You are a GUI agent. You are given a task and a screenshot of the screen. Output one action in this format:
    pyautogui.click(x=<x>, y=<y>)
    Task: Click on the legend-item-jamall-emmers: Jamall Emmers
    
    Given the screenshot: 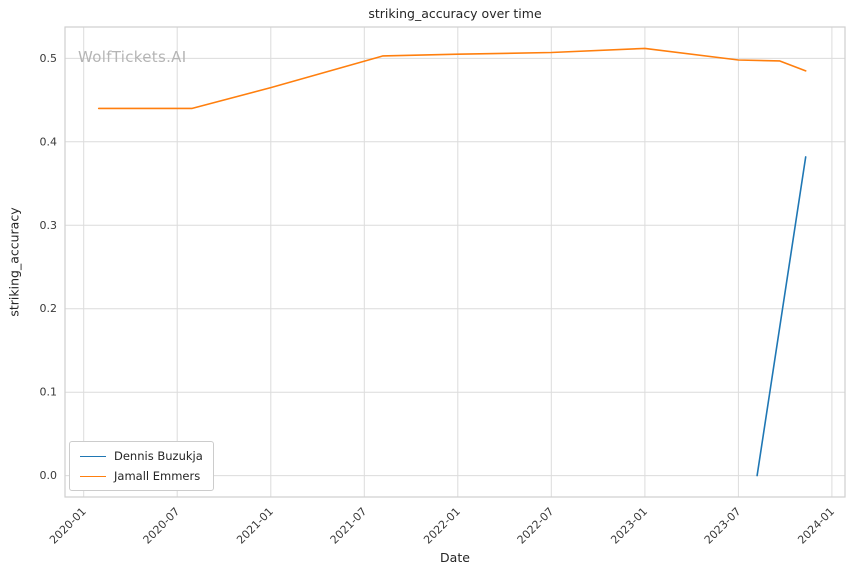 What is the action you would take?
    pyautogui.click(x=141, y=476)
    